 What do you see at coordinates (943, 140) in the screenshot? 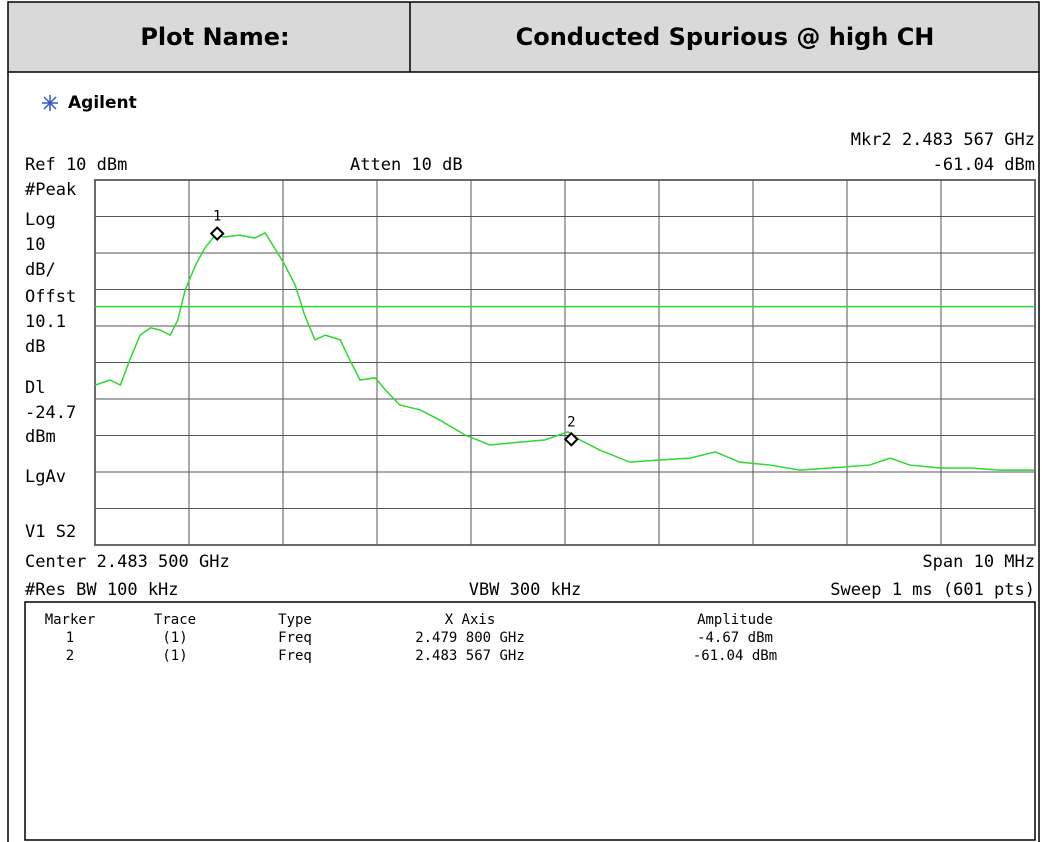
I see `marker-readout: Mkr2 2.483 567 GHz` at bounding box center [943, 140].